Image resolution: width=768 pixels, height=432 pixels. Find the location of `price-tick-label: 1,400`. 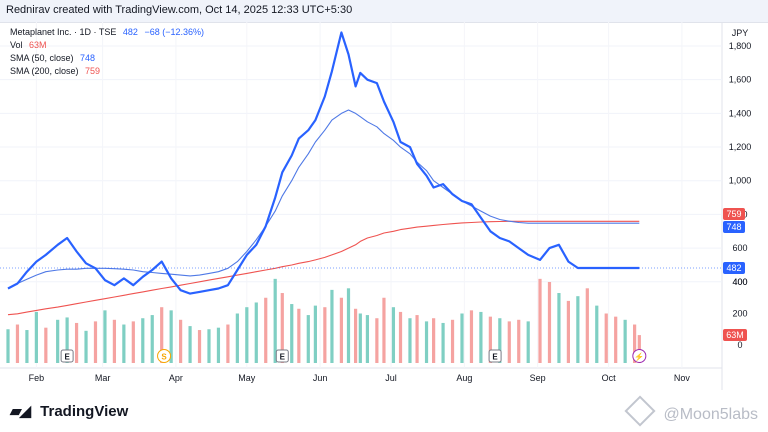

price-tick-label: 1,400 is located at coordinates (740, 113).